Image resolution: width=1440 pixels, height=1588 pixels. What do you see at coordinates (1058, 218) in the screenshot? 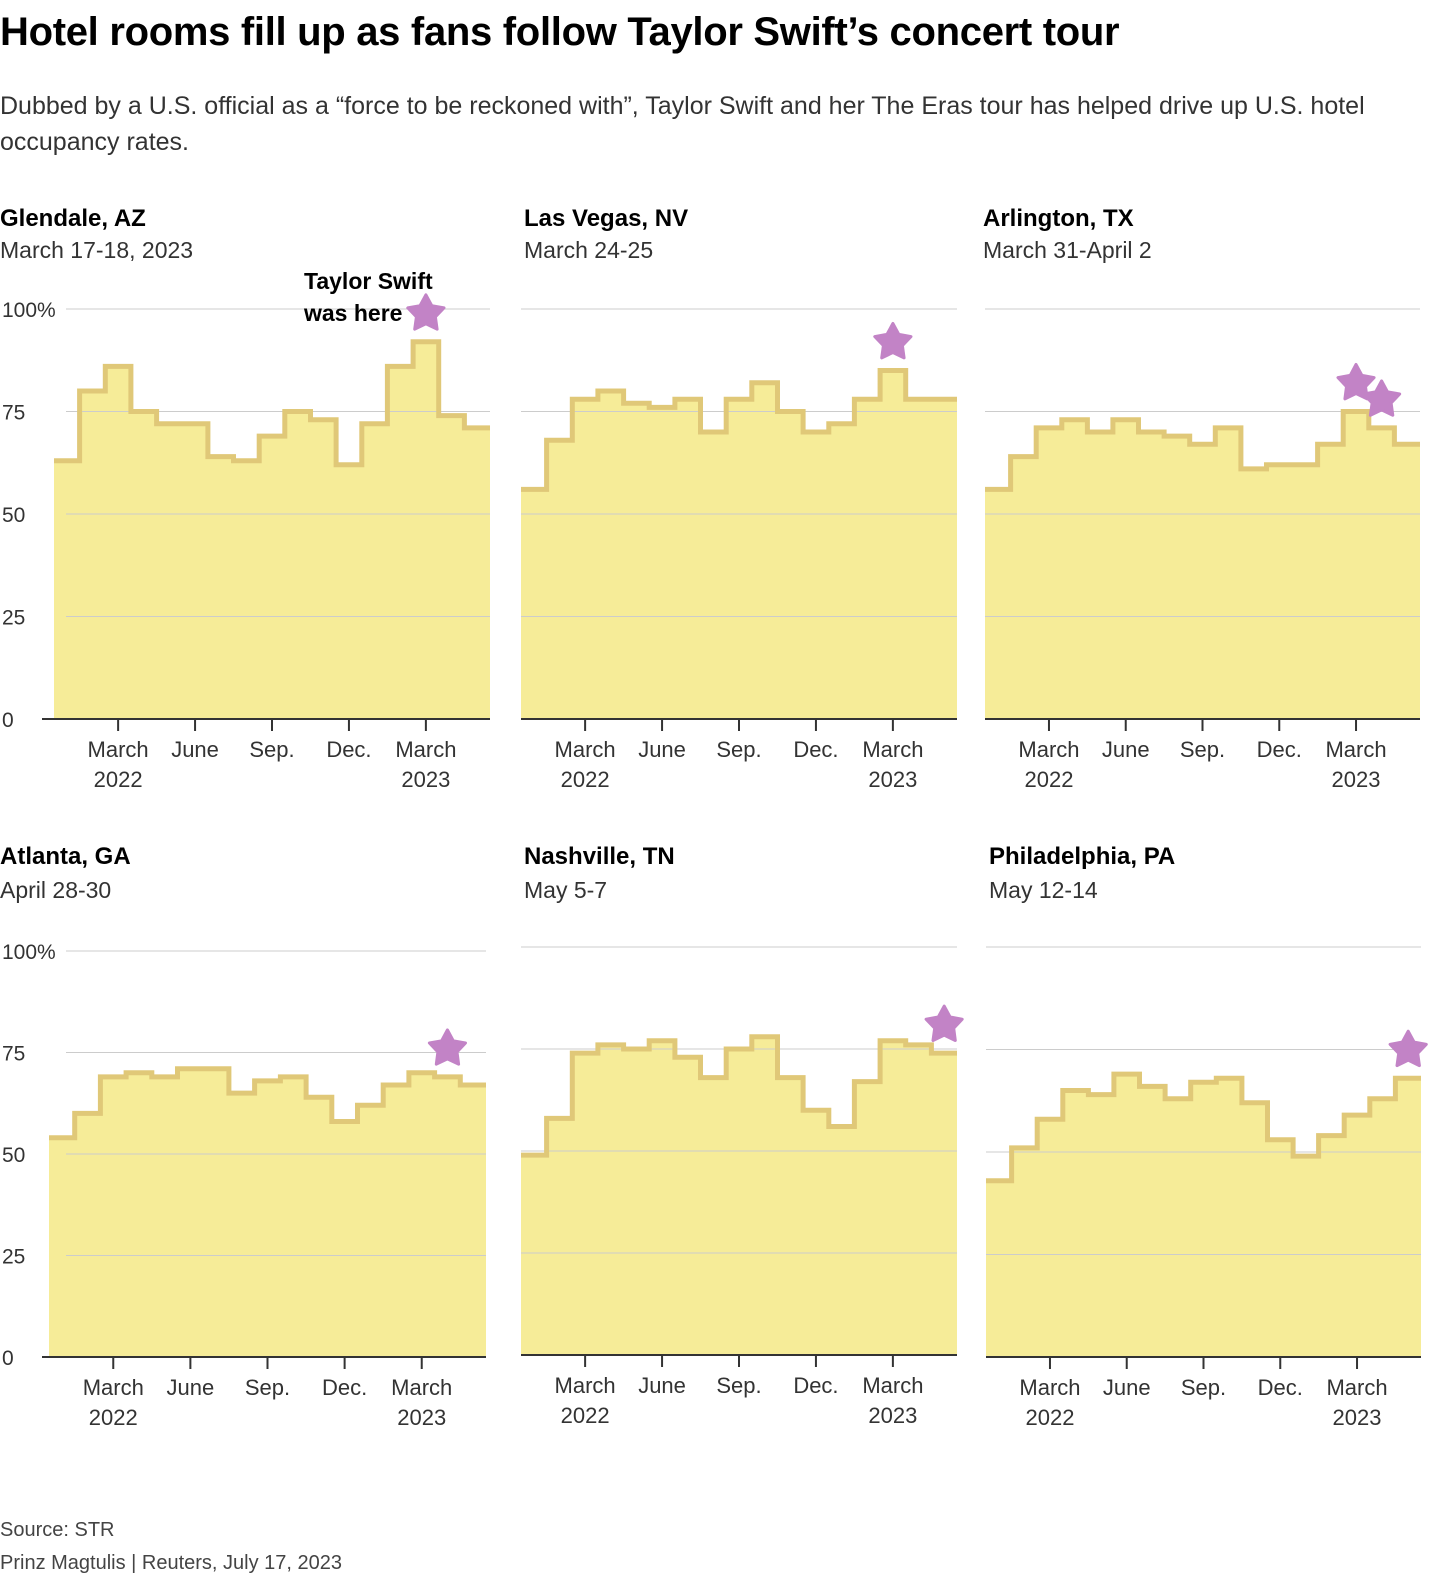
I see `chart-title: Arlington, TX` at bounding box center [1058, 218].